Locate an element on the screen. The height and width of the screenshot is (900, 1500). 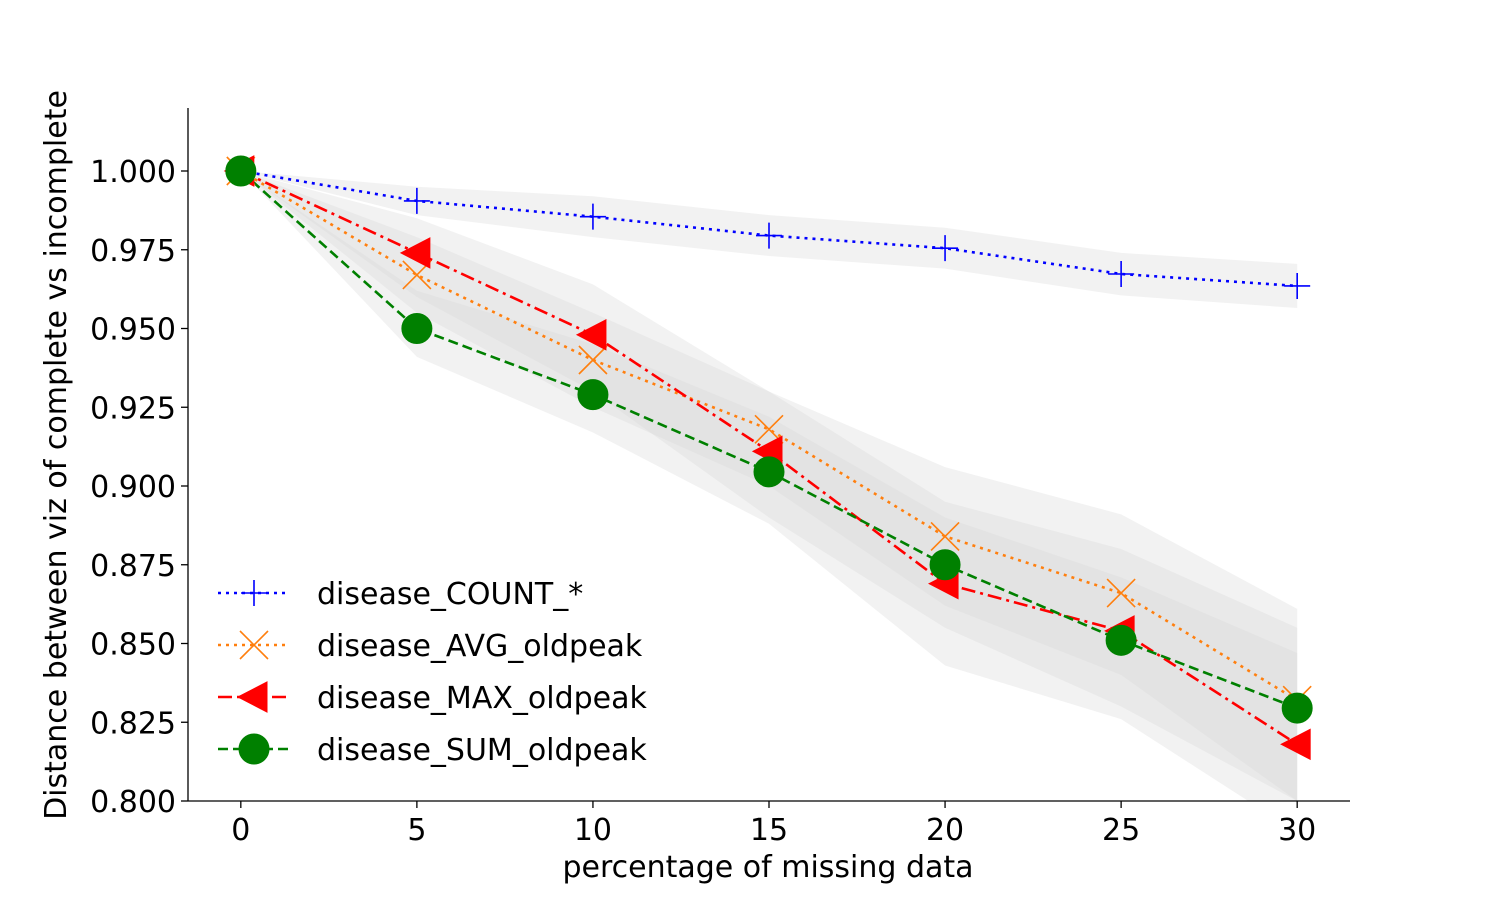
y-tick-label: 0.825 is located at coordinates (133, 723).